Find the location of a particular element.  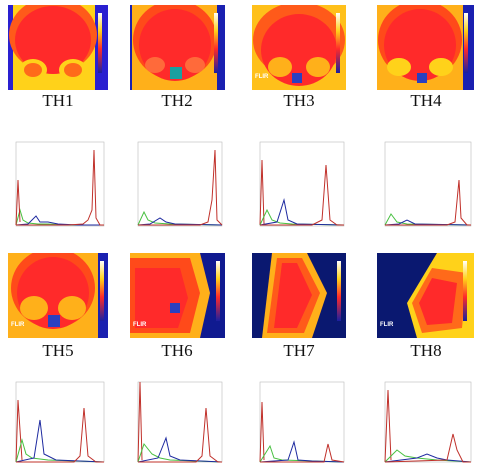

thermal-image-th5 is located at coordinates (58, 295).